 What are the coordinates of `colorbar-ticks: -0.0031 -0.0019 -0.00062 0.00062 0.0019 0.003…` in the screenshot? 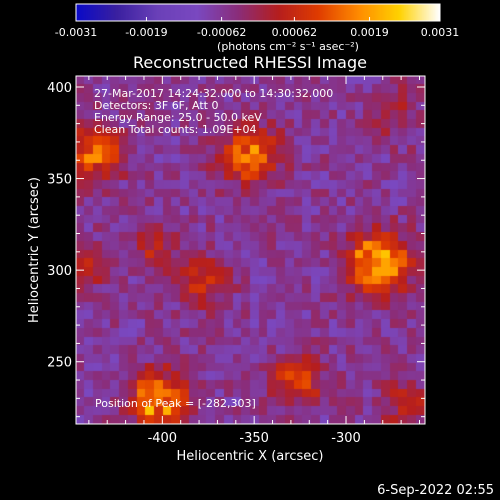 It's located at (257, 28).